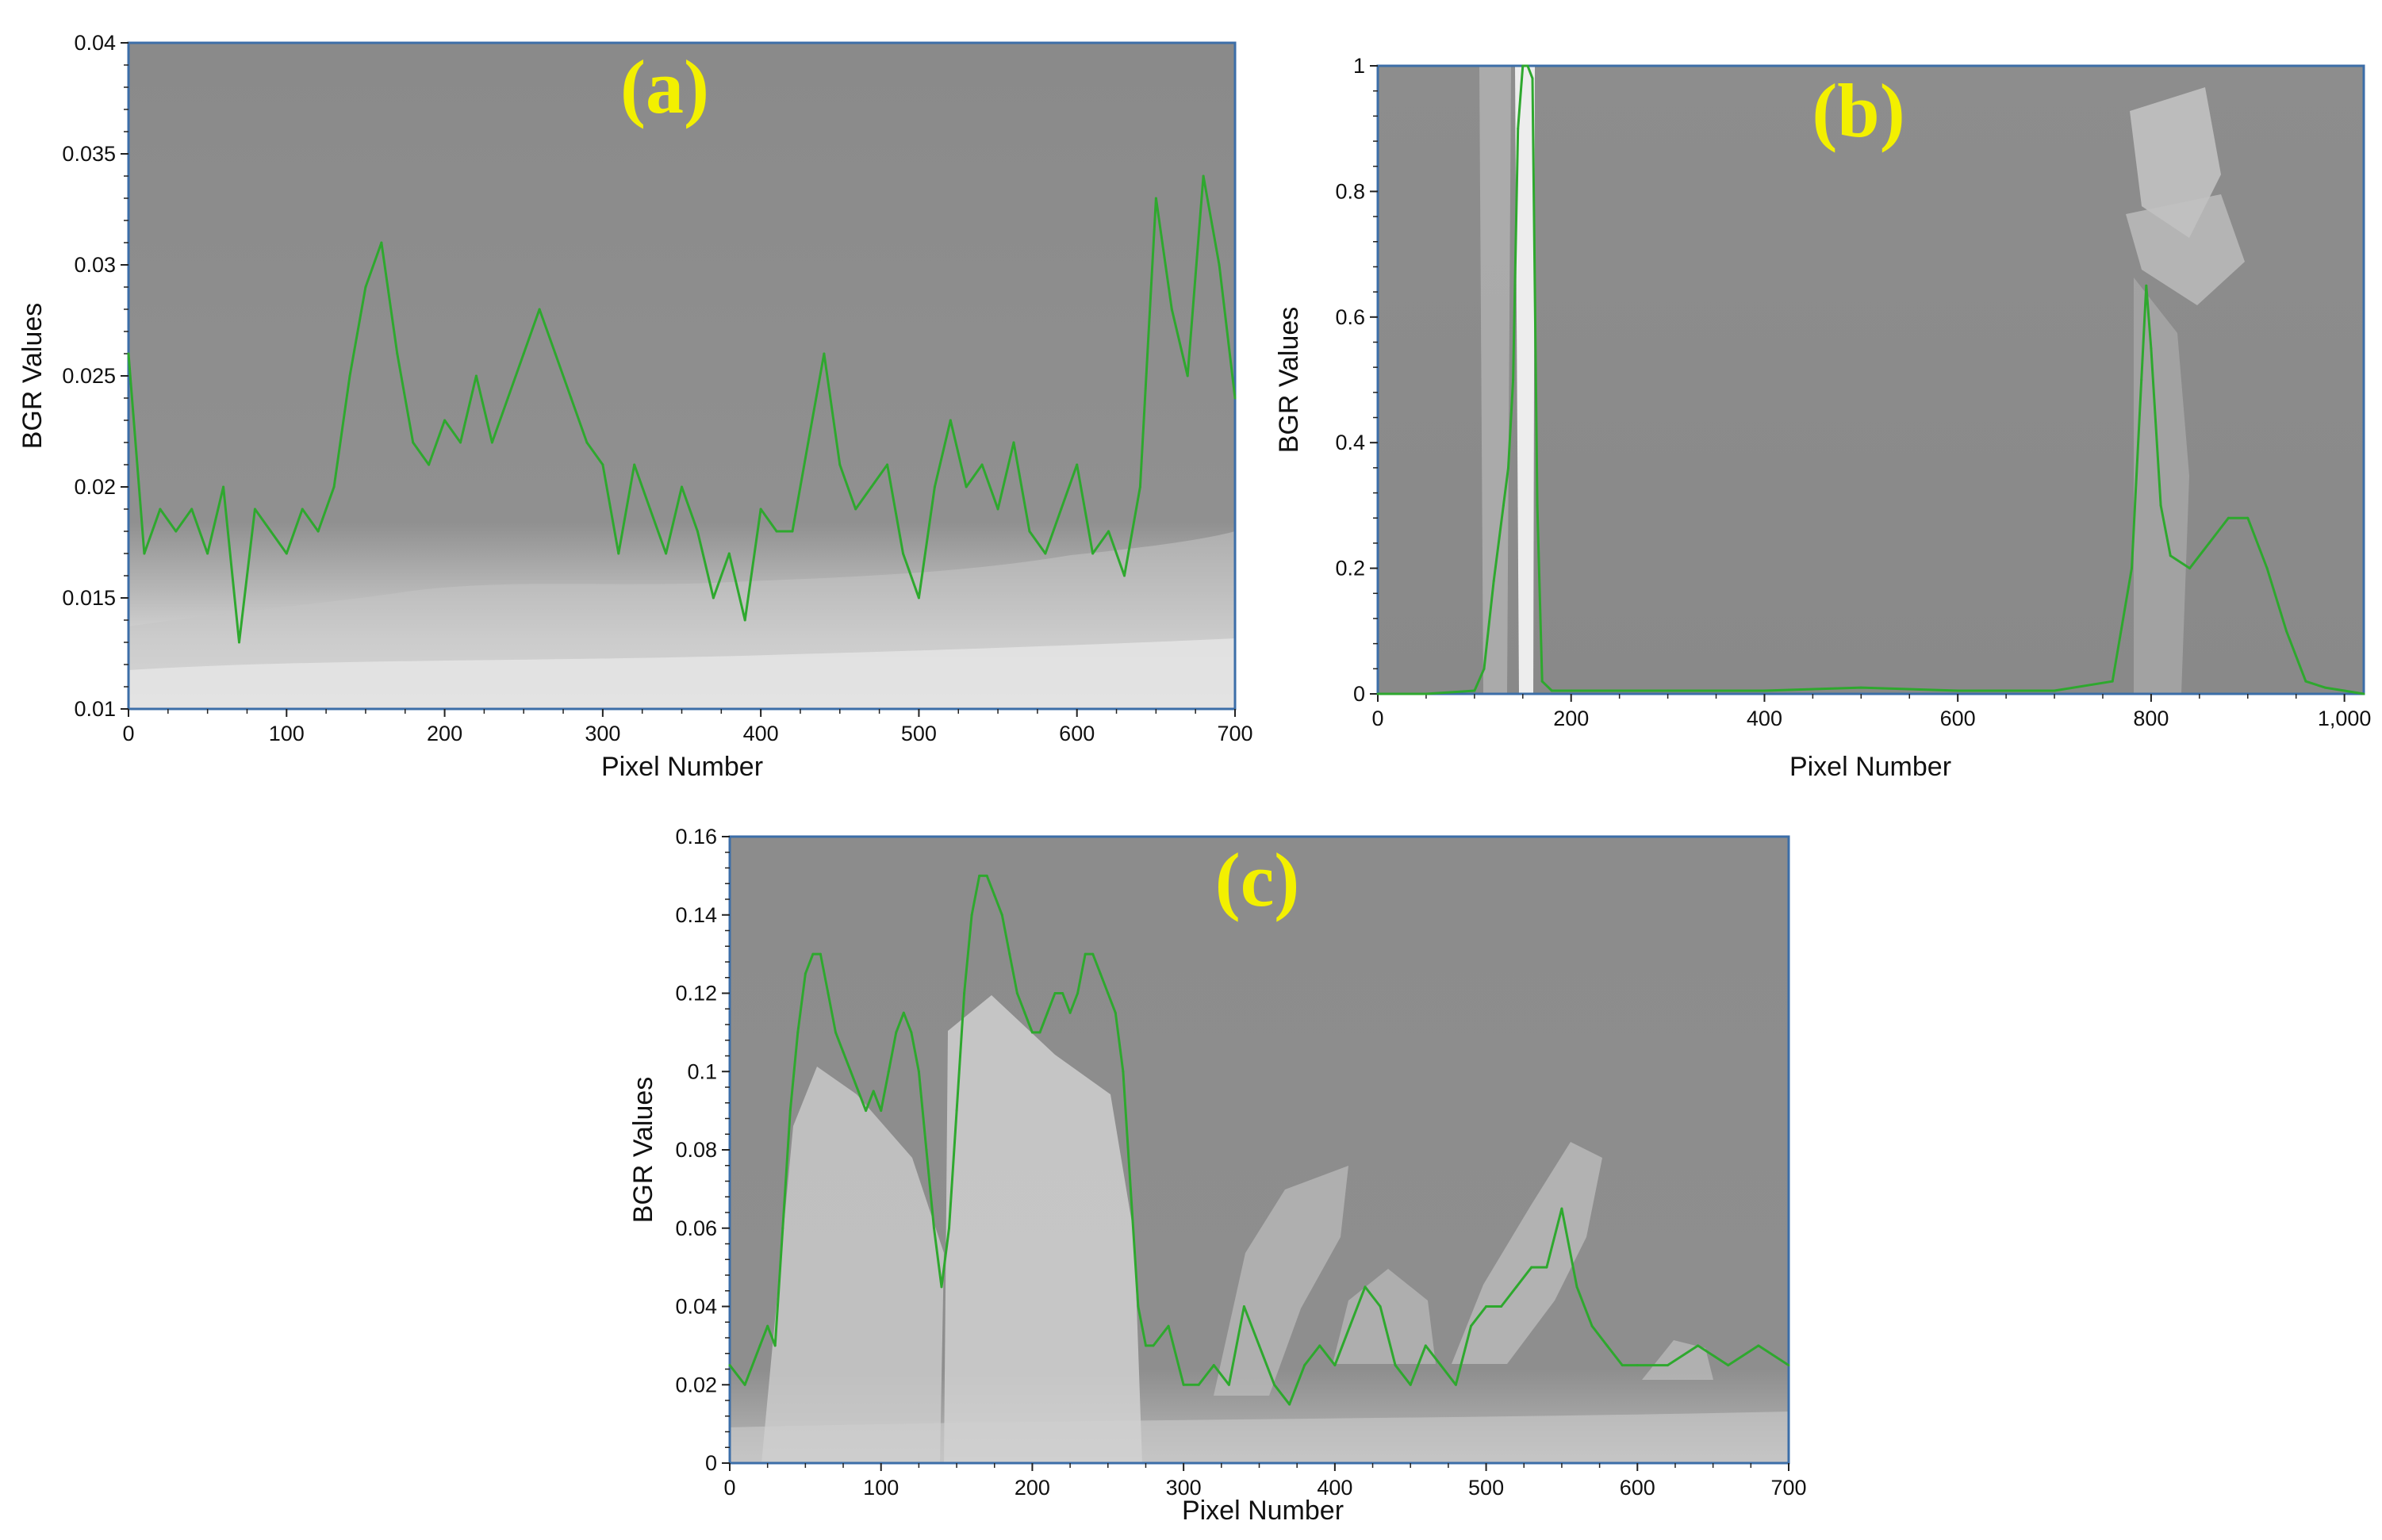 This screenshot has height=1540, width=2382. I want to click on y-tick-label: 0, so click(711, 1463).